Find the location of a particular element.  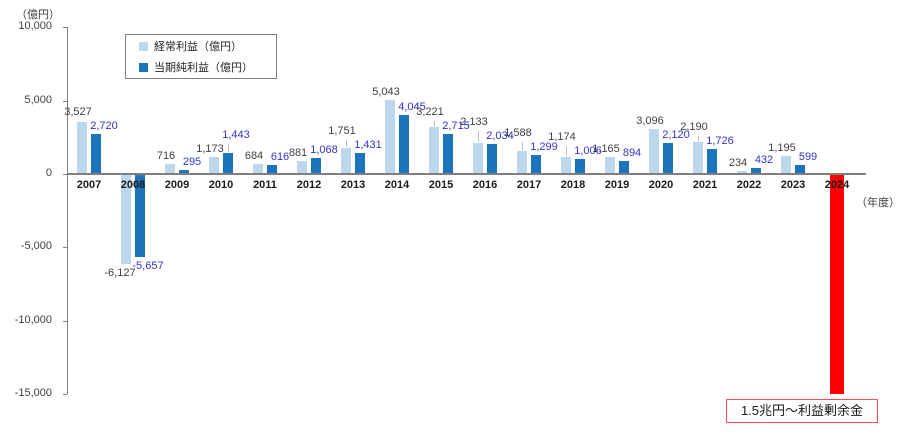

data-label-ordinary-profit-2018: 1,174 is located at coordinates (562, 137).